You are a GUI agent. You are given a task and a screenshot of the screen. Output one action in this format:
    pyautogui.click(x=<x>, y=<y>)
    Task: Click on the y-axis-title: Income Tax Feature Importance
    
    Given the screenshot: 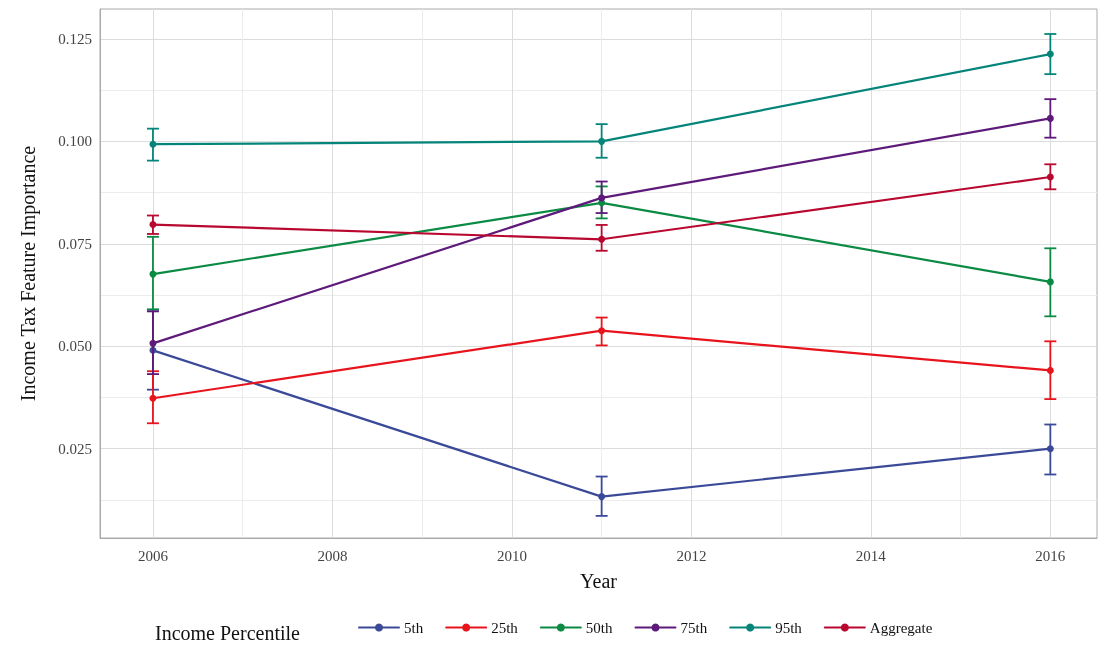 What is the action you would take?
    pyautogui.click(x=28, y=273)
    